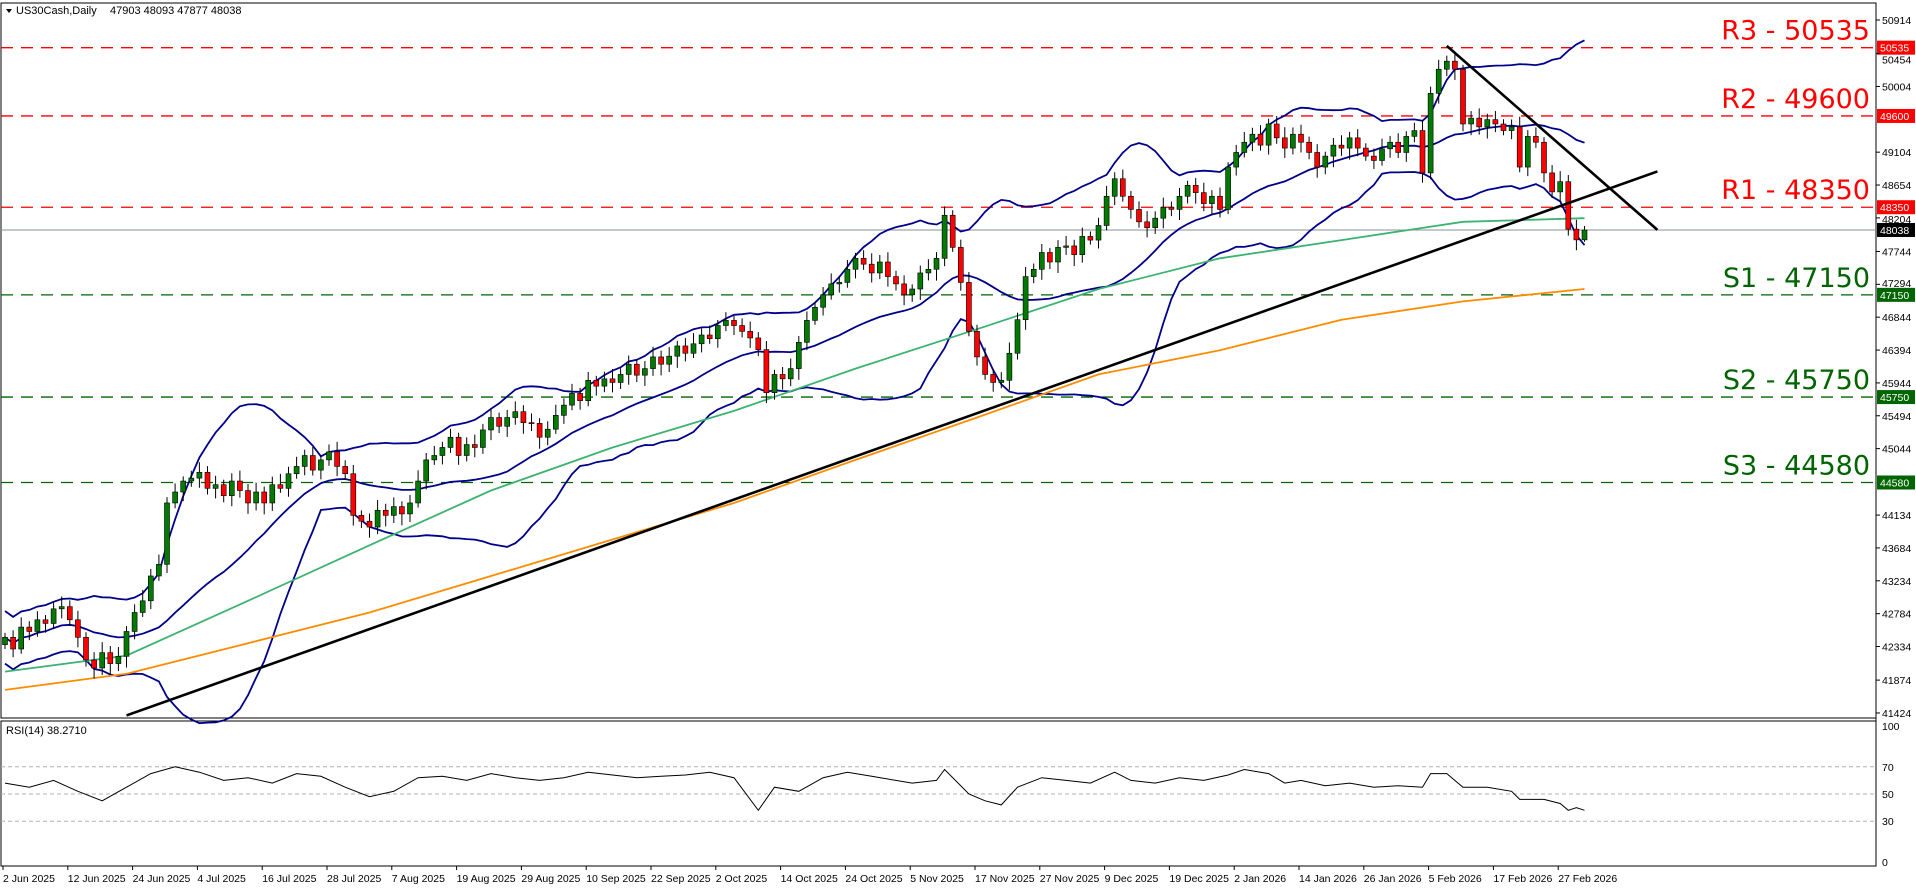  I want to click on date-tick-label: 27 Nov 2025, so click(1070, 879).